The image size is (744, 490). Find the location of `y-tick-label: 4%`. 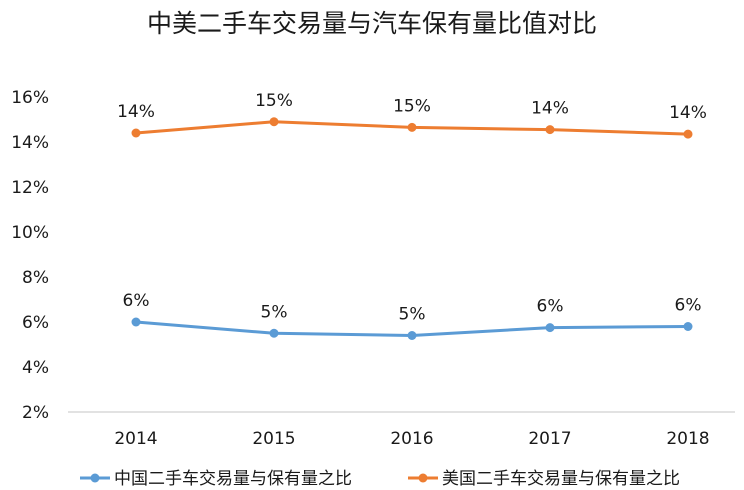

y-tick-label: 4% is located at coordinates (35, 368).